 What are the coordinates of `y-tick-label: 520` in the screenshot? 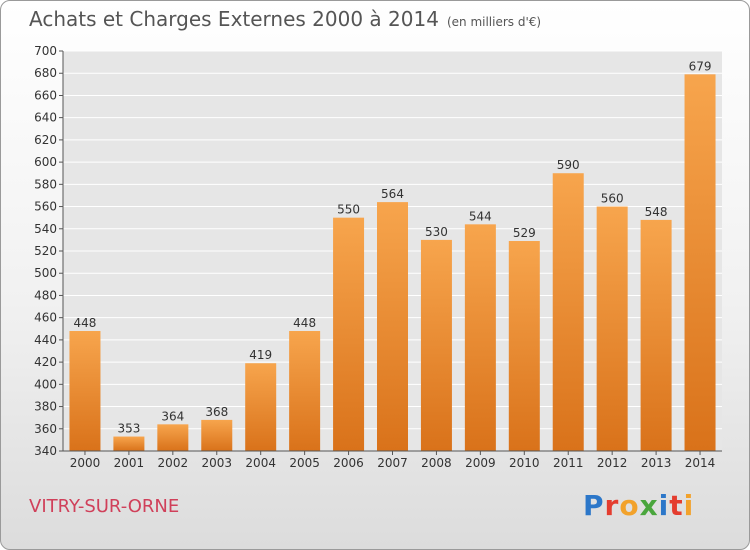 It's located at (45, 251).